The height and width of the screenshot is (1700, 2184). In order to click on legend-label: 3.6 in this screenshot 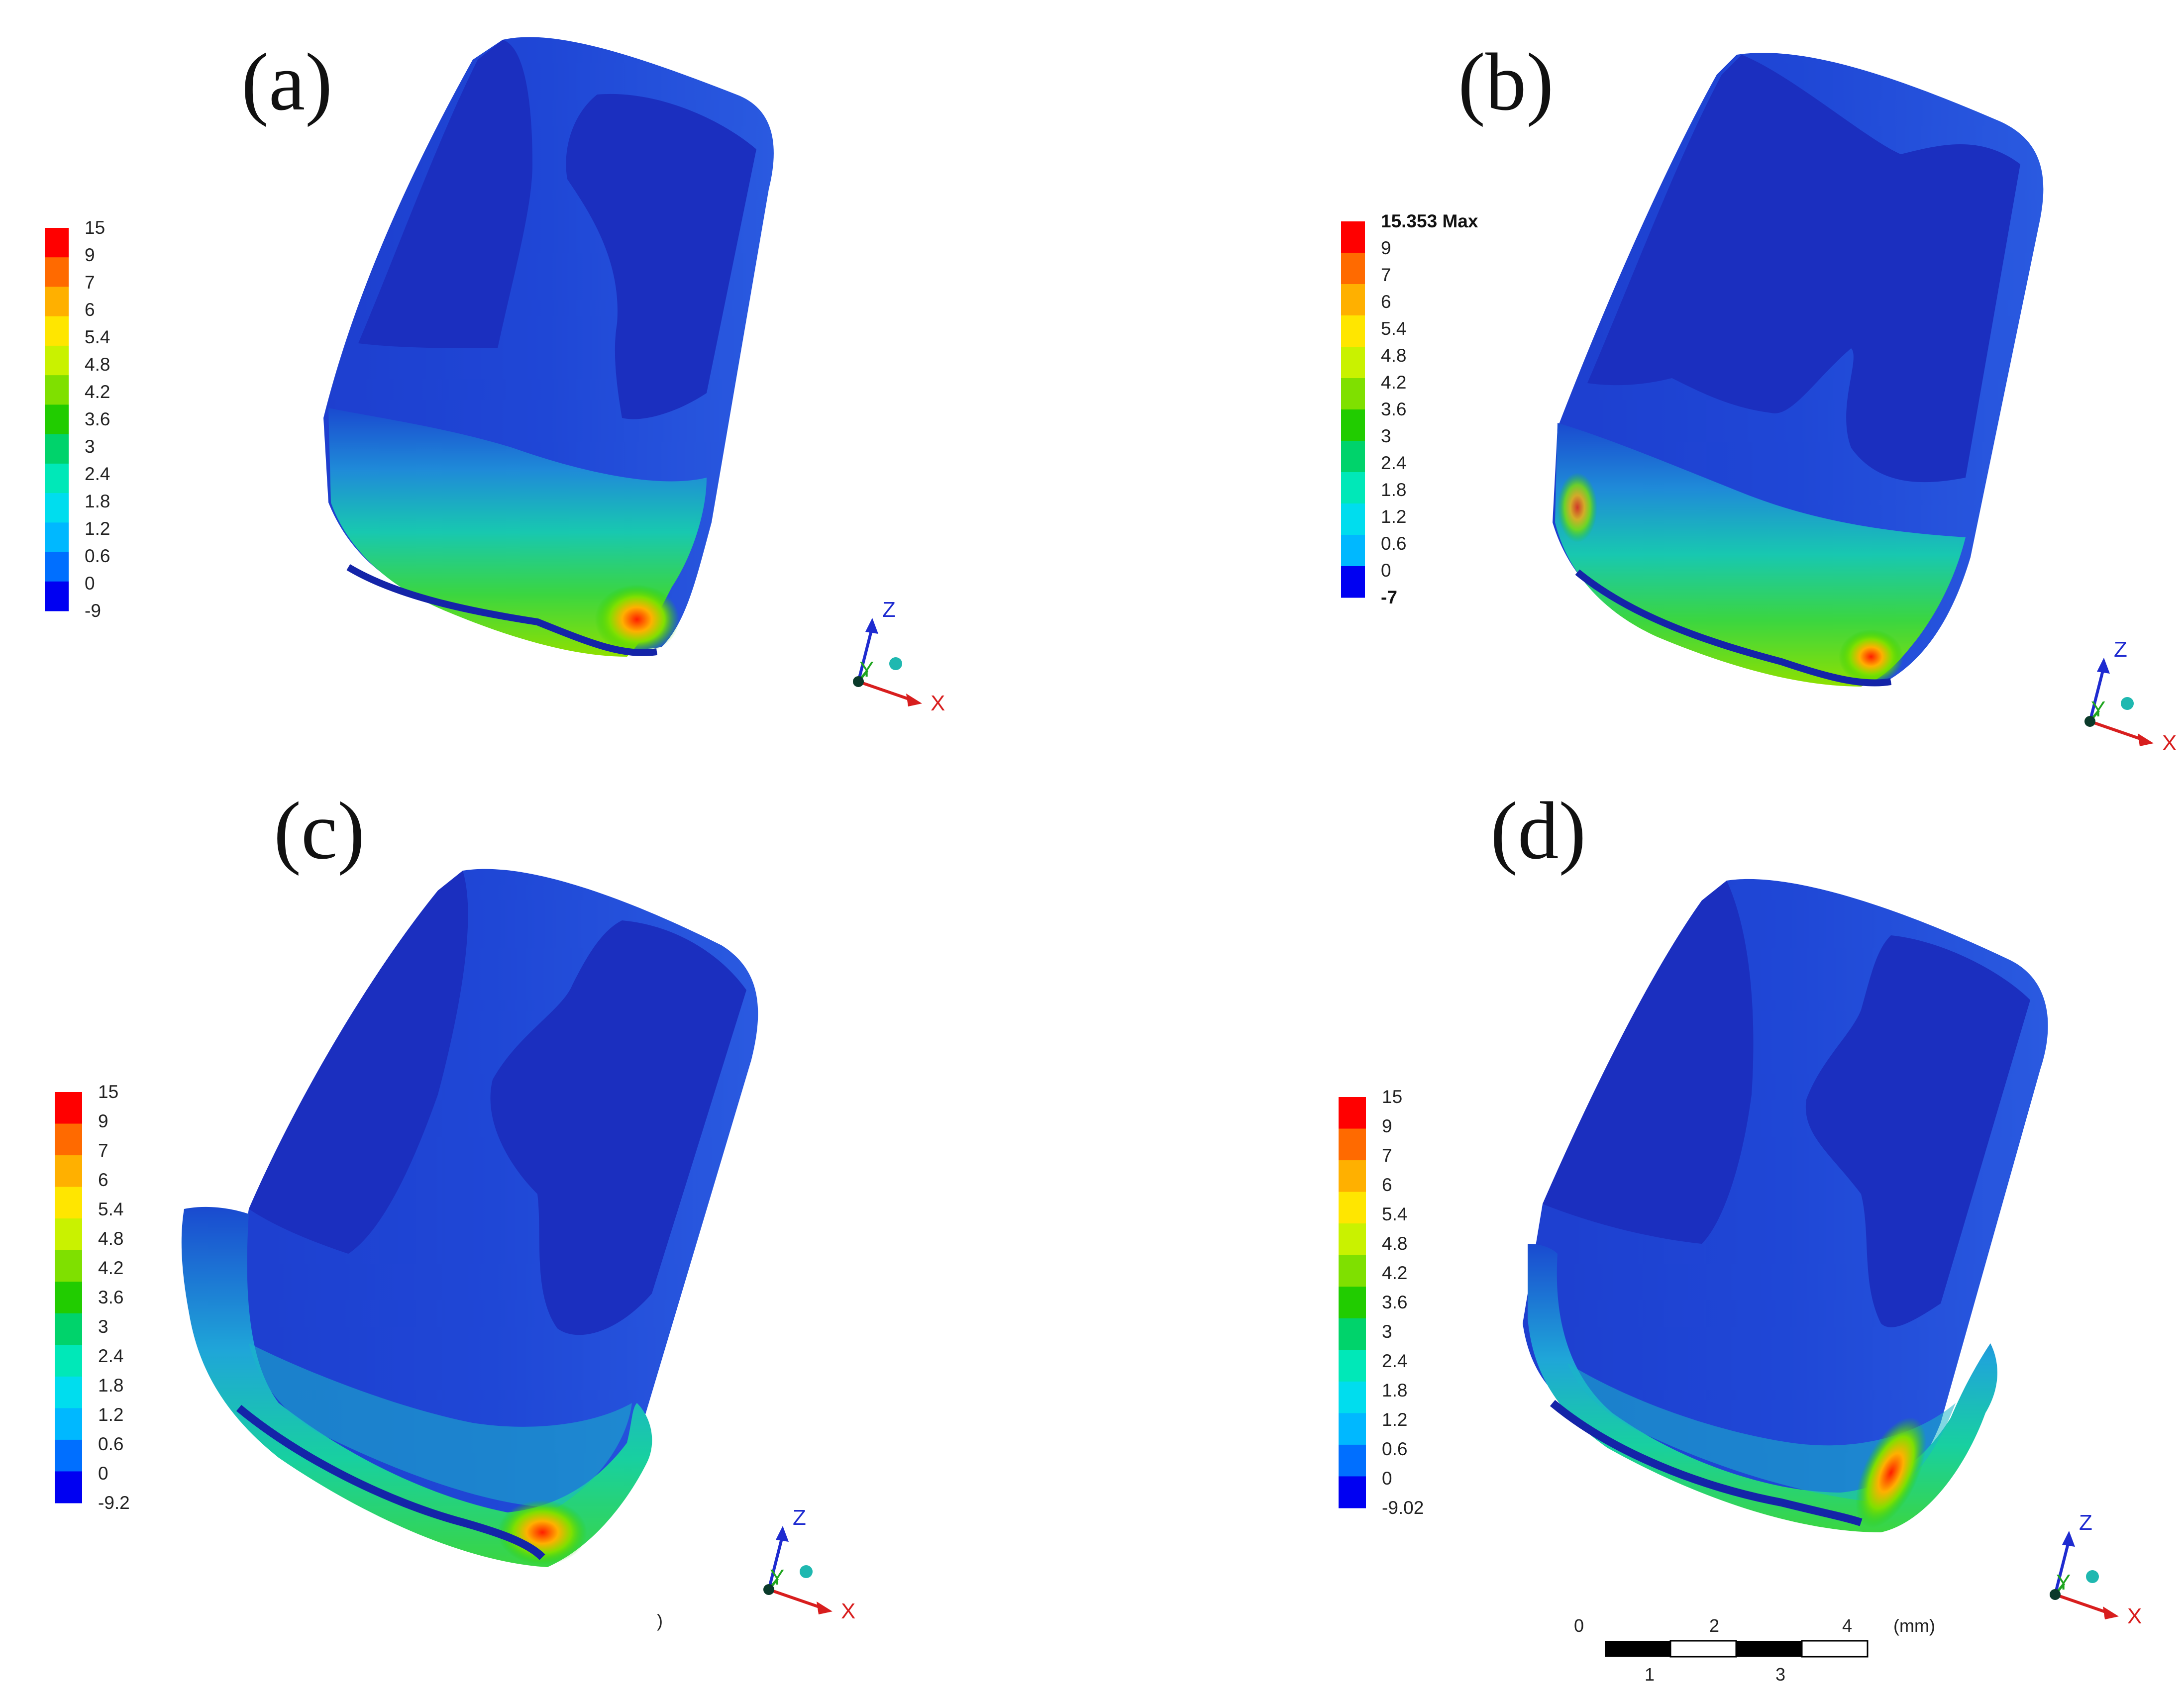, I will do `click(97, 419)`.